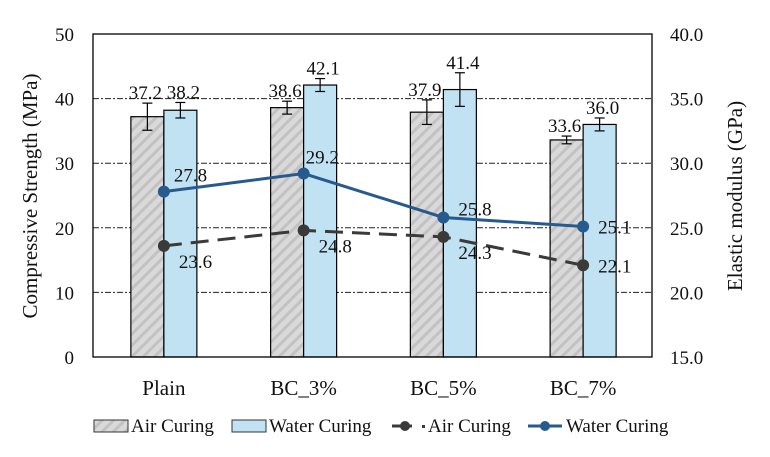 The image size is (770, 457). I want to click on line-data-label: 22.1, so click(614, 266).